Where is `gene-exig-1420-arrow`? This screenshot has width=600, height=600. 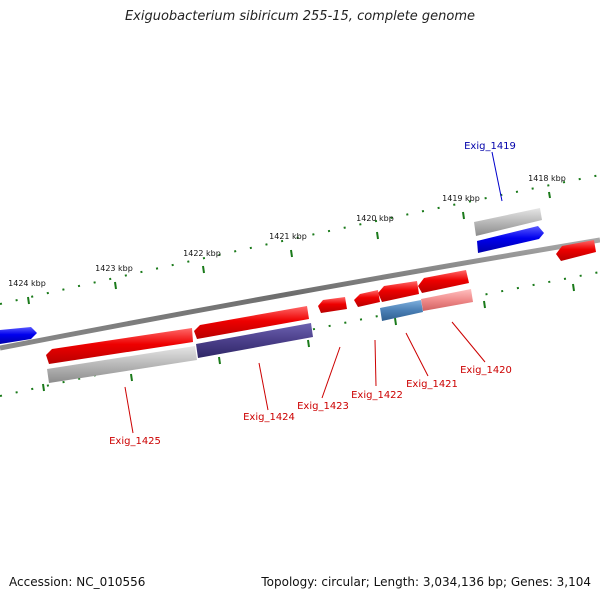 gene-exig-1420-arrow is located at coordinates (443, 281).